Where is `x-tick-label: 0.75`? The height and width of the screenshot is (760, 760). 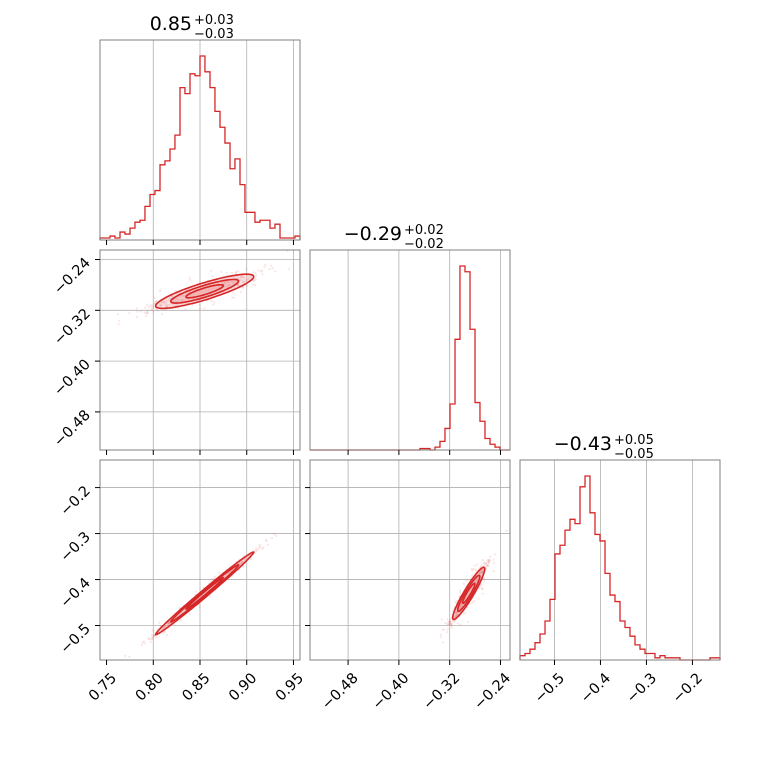 x-tick-label: 0.75 is located at coordinates (103, 687).